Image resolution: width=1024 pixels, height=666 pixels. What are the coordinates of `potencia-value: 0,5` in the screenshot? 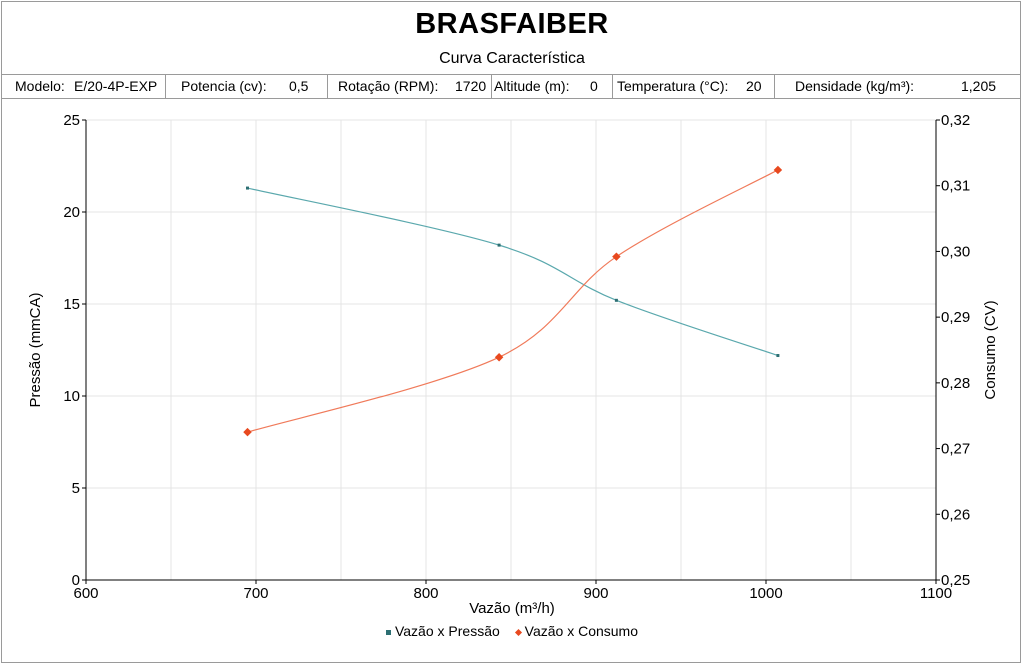 It's located at (299, 86).